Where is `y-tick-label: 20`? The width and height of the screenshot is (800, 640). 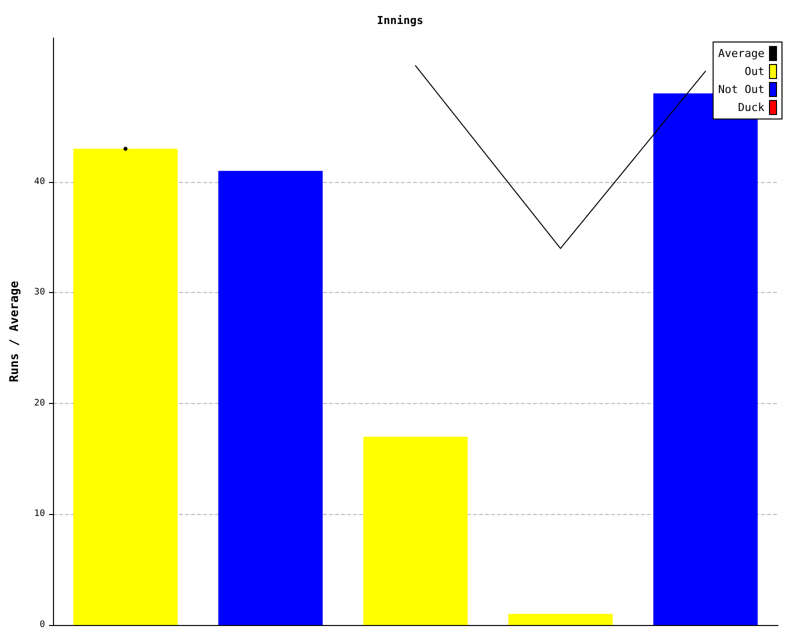 y-tick-label: 20 is located at coordinates (39, 403).